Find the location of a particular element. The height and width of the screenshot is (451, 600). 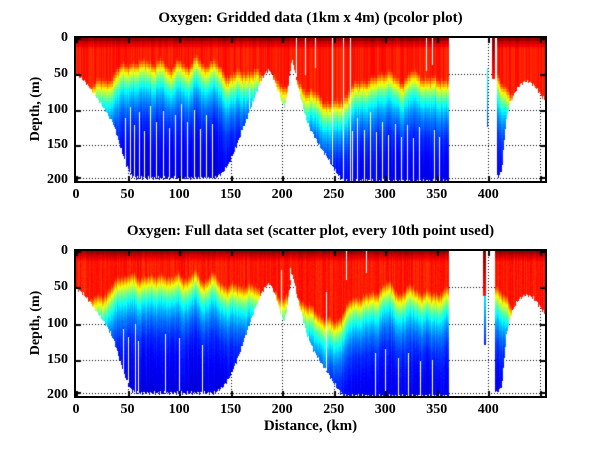

x-axis-label: Distance, (km) is located at coordinates (310, 426).